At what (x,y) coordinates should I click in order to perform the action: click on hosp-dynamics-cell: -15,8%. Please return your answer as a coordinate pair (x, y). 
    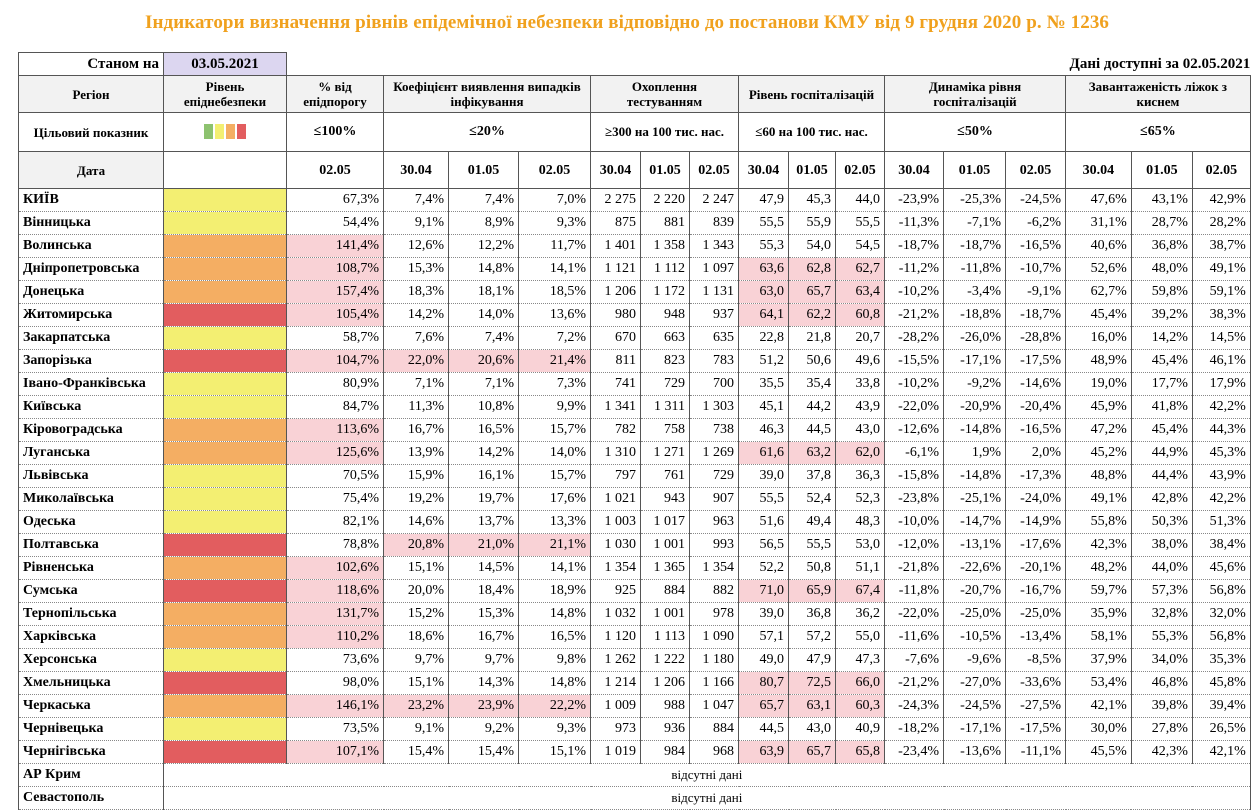
    Looking at the image, I should click on (914, 476).